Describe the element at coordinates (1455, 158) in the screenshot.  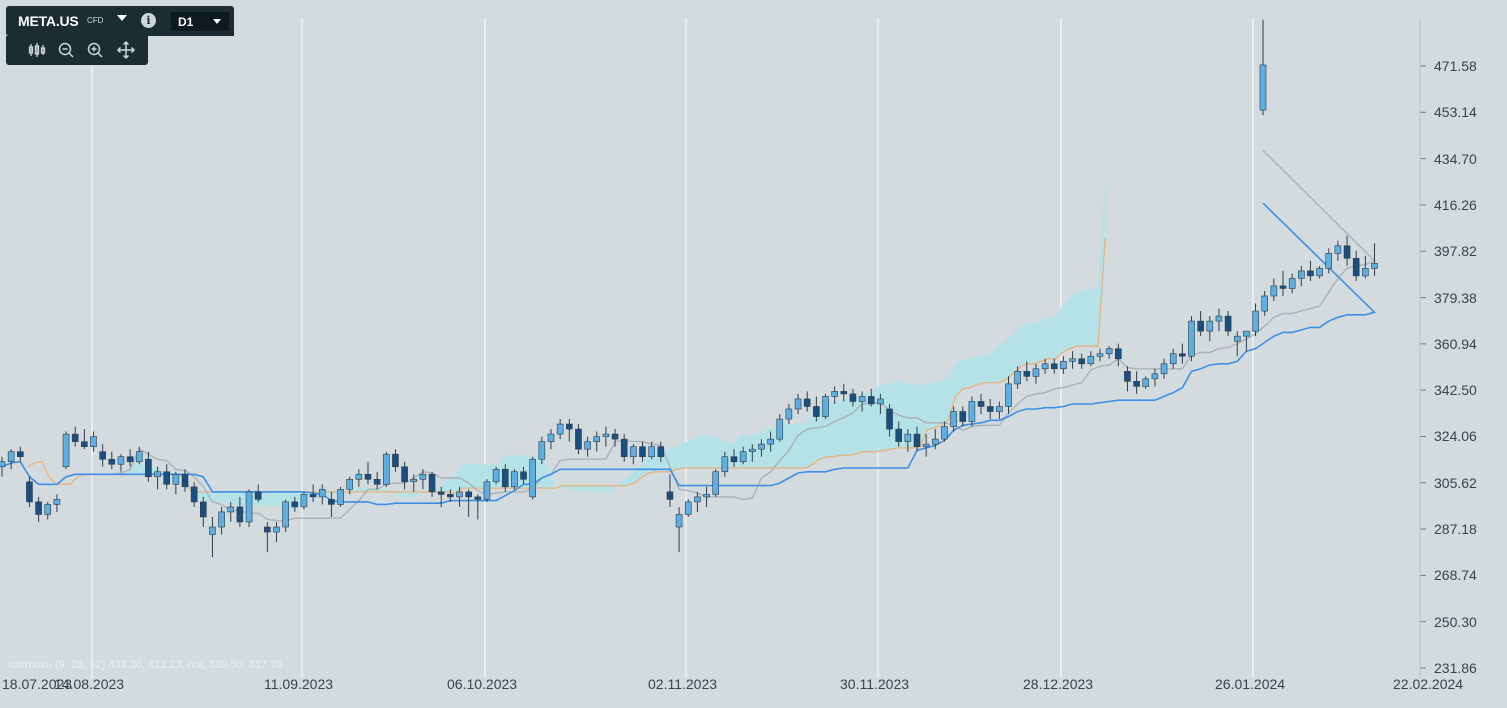
I see `y-tick-label: 434.70` at that location.